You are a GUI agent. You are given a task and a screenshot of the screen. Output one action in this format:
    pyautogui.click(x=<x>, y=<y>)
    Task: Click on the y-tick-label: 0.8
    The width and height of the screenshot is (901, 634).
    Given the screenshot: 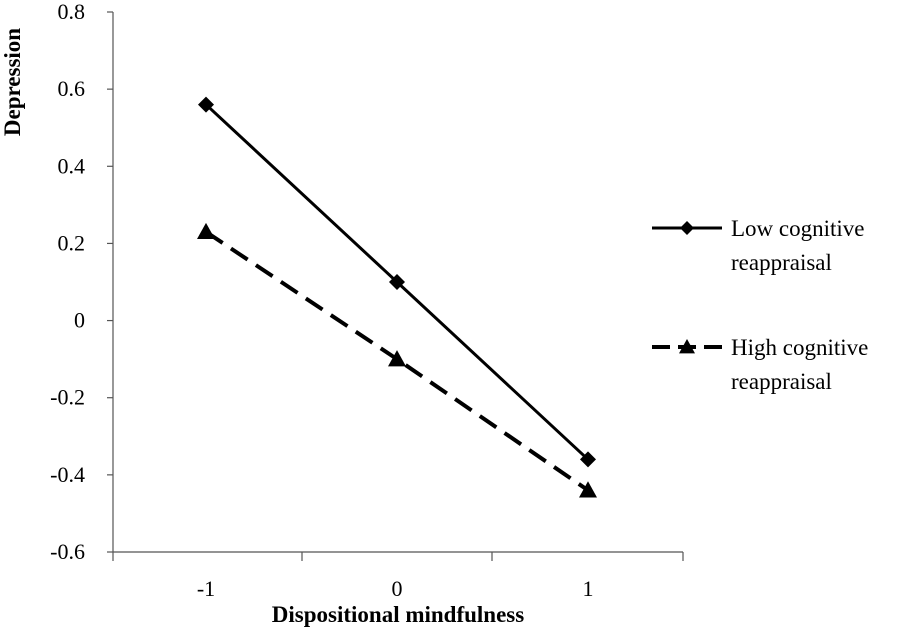 What is the action you would take?
    pyautogui.click(x=72, y=12)
    